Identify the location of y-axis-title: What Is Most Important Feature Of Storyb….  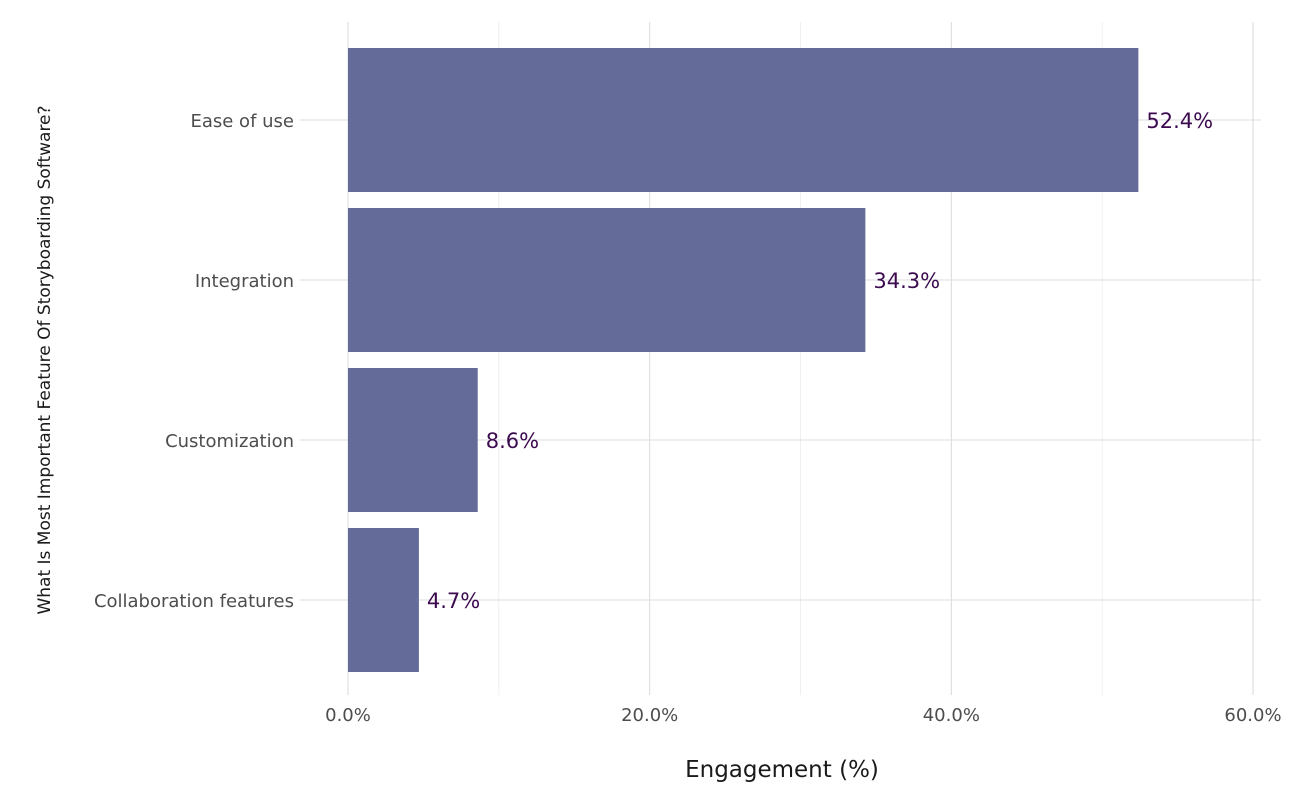
(45, 359).